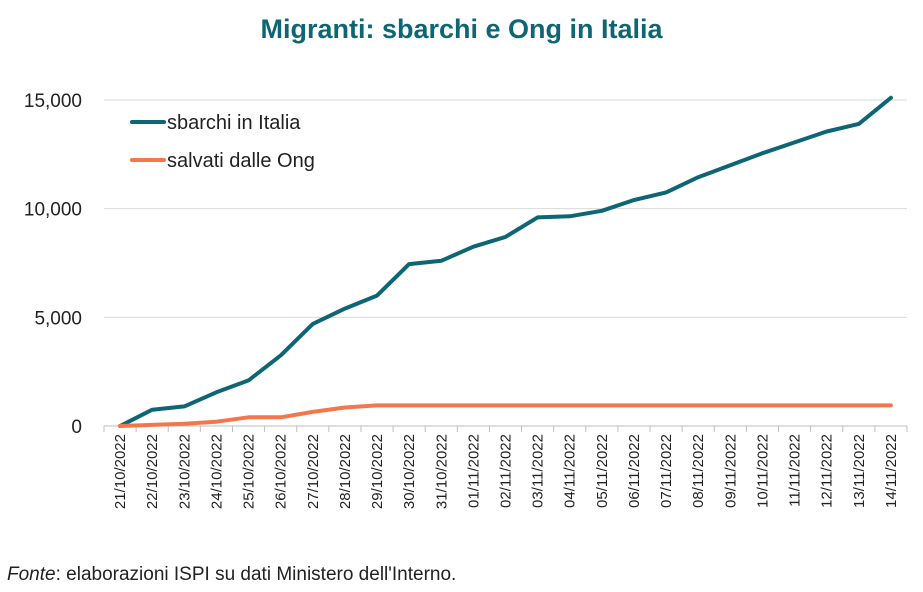 Image resolution: width=923 pixels, height=592 pixels. Describe the element at coordinates (473, 471) in the screenshot. I see `x-tick-label: 01/11/2022` at that location.